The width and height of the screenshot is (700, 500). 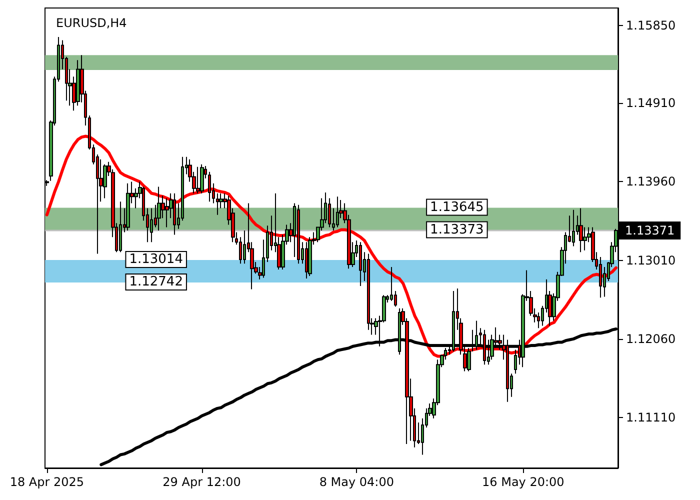 I want to click on y-tick-label: 1.13960, so click(x=651, y=181).